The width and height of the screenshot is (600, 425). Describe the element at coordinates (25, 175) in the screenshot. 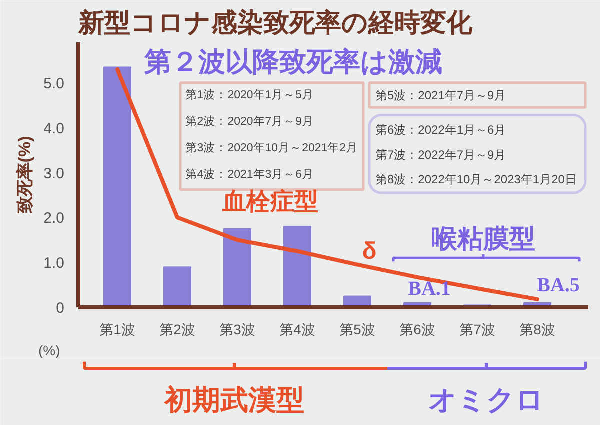

I see `y-axis-title: 致死率(%)` at that location.